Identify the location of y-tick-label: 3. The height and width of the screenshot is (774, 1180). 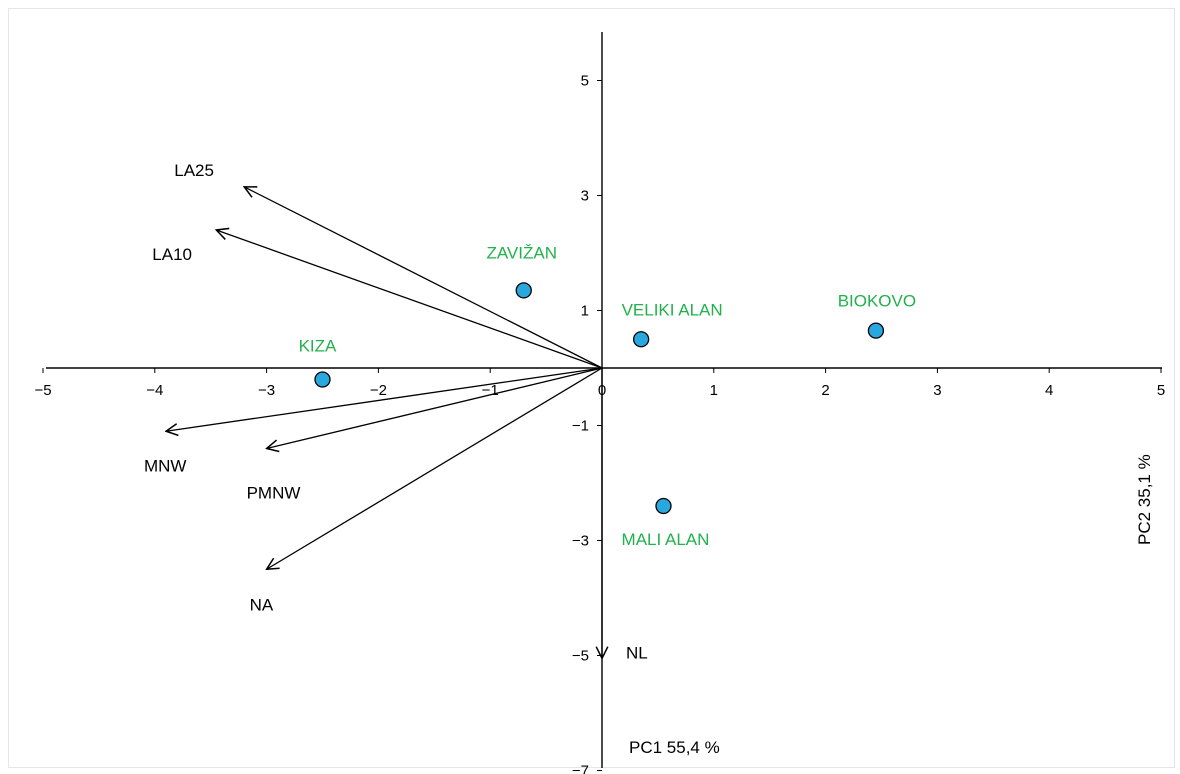
(585, 196).